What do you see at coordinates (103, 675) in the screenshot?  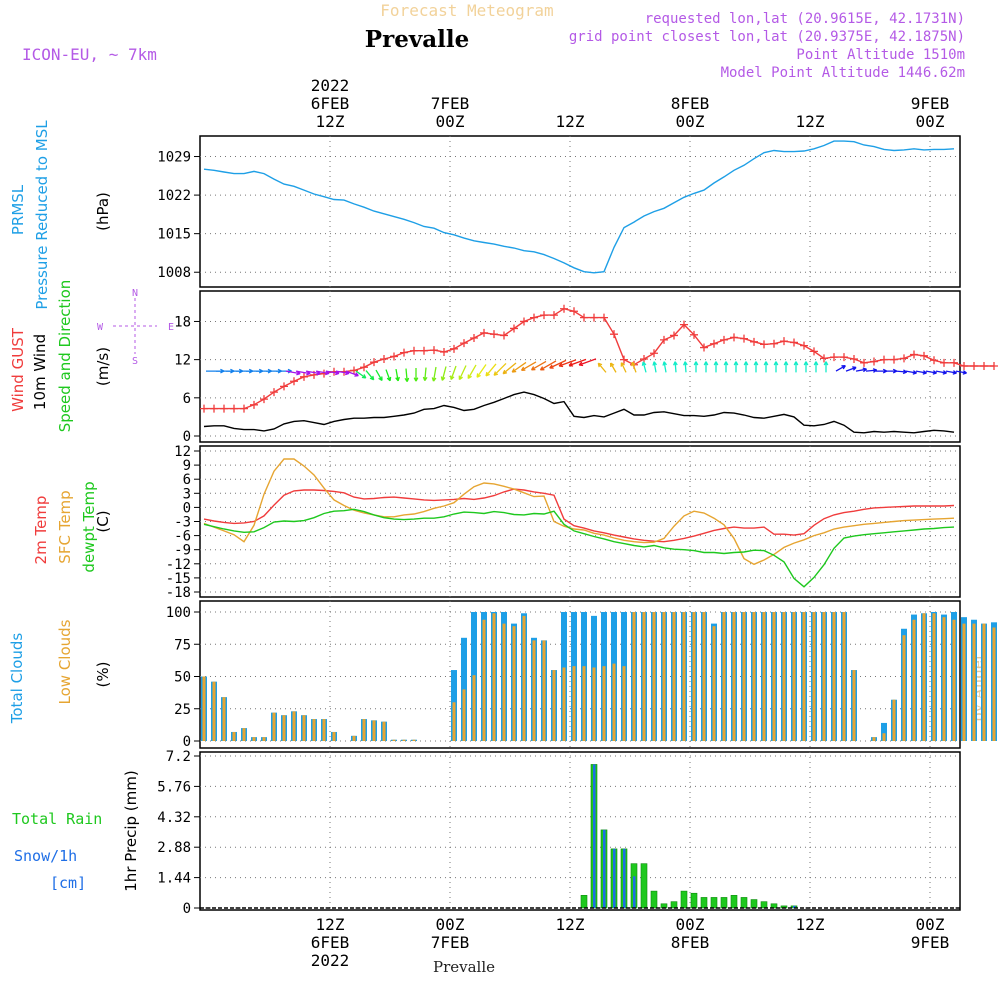 I see `unit-label: (%)` at bounding box center [103, 675].